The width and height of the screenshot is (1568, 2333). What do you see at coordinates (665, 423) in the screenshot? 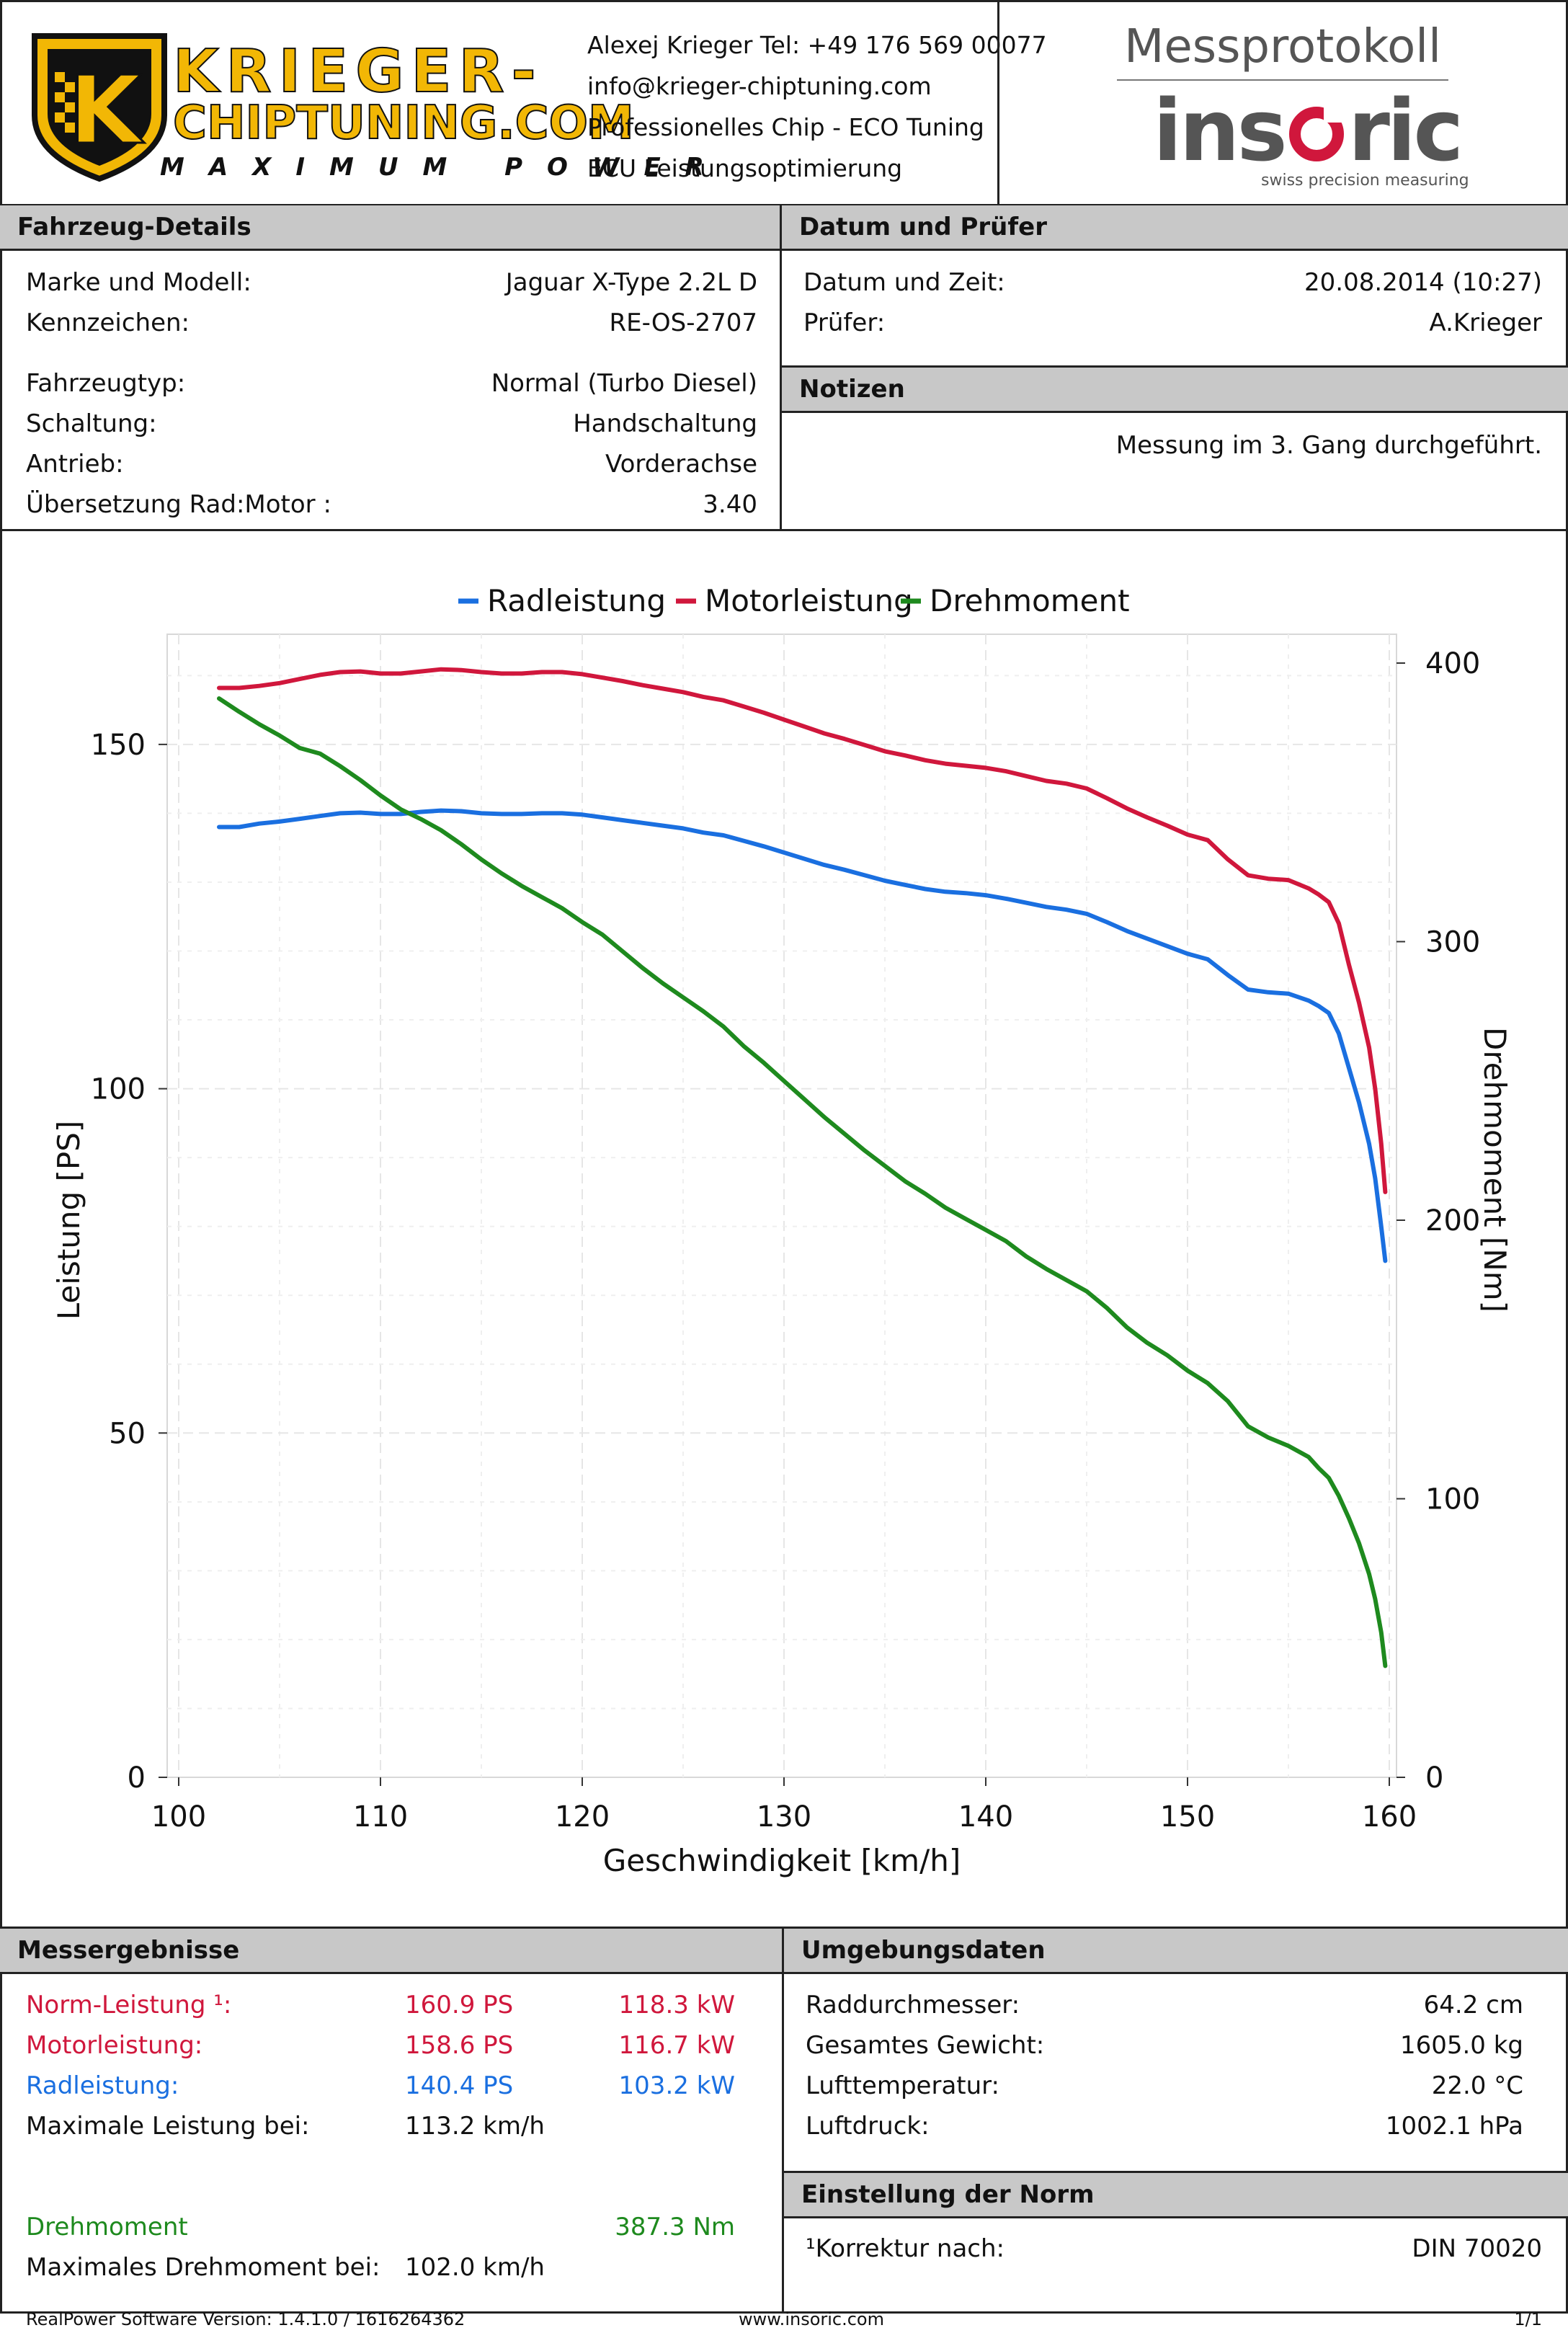
I see `vehicle-value-gearbox: Handschaltung` at bounding box center [665, 423].